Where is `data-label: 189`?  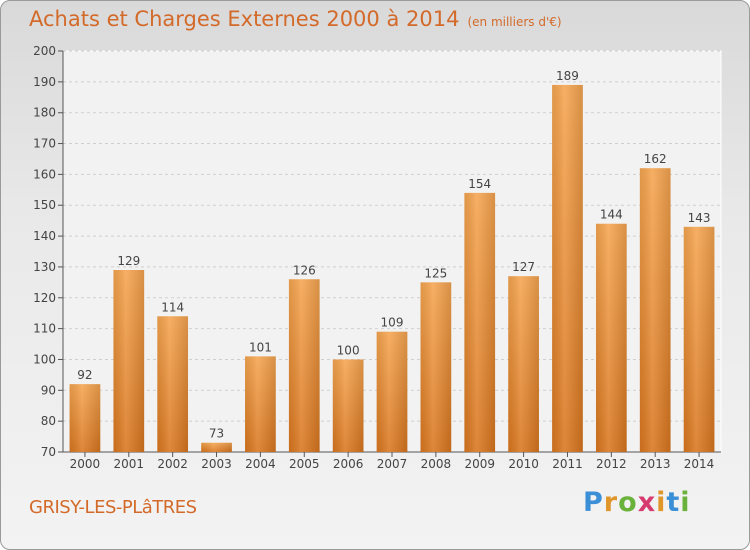
data-label: 189 is located at coordinates (567, 76).